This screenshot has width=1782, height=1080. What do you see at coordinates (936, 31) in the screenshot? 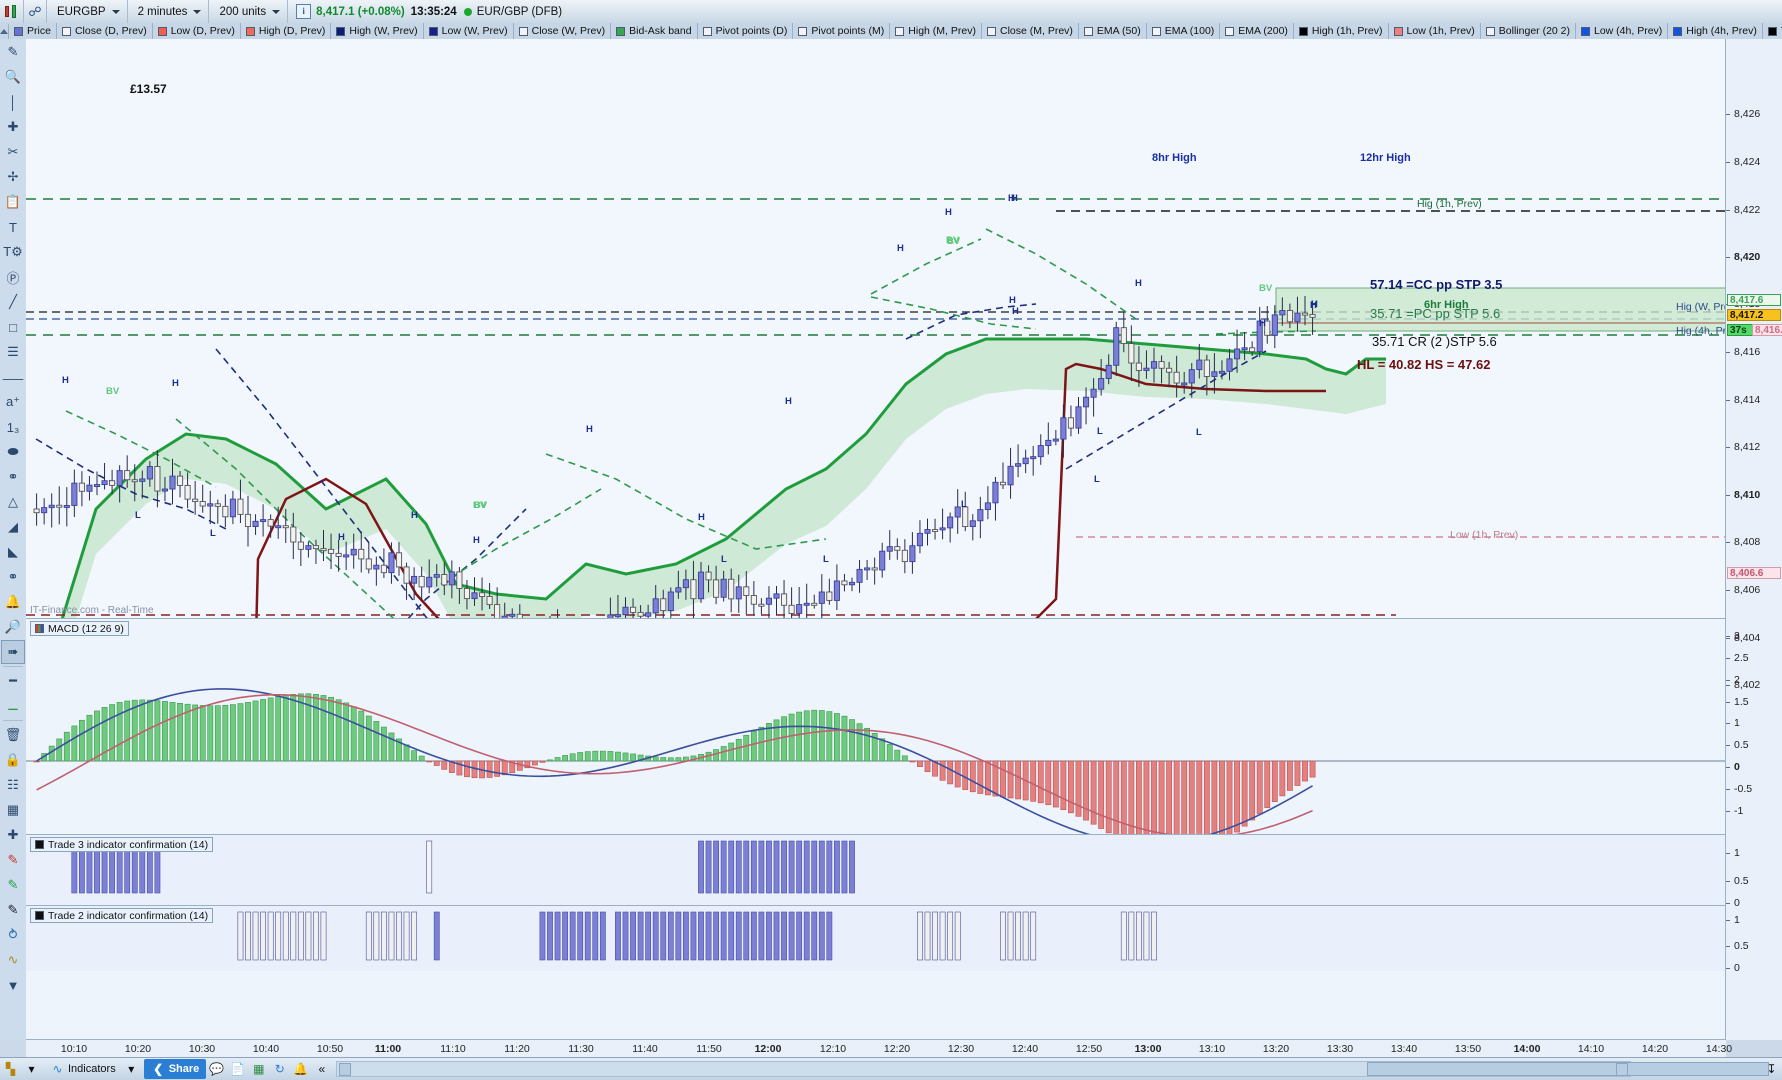
I see `legend-item: High (M, Prev)` at bounding box center [936, 31].